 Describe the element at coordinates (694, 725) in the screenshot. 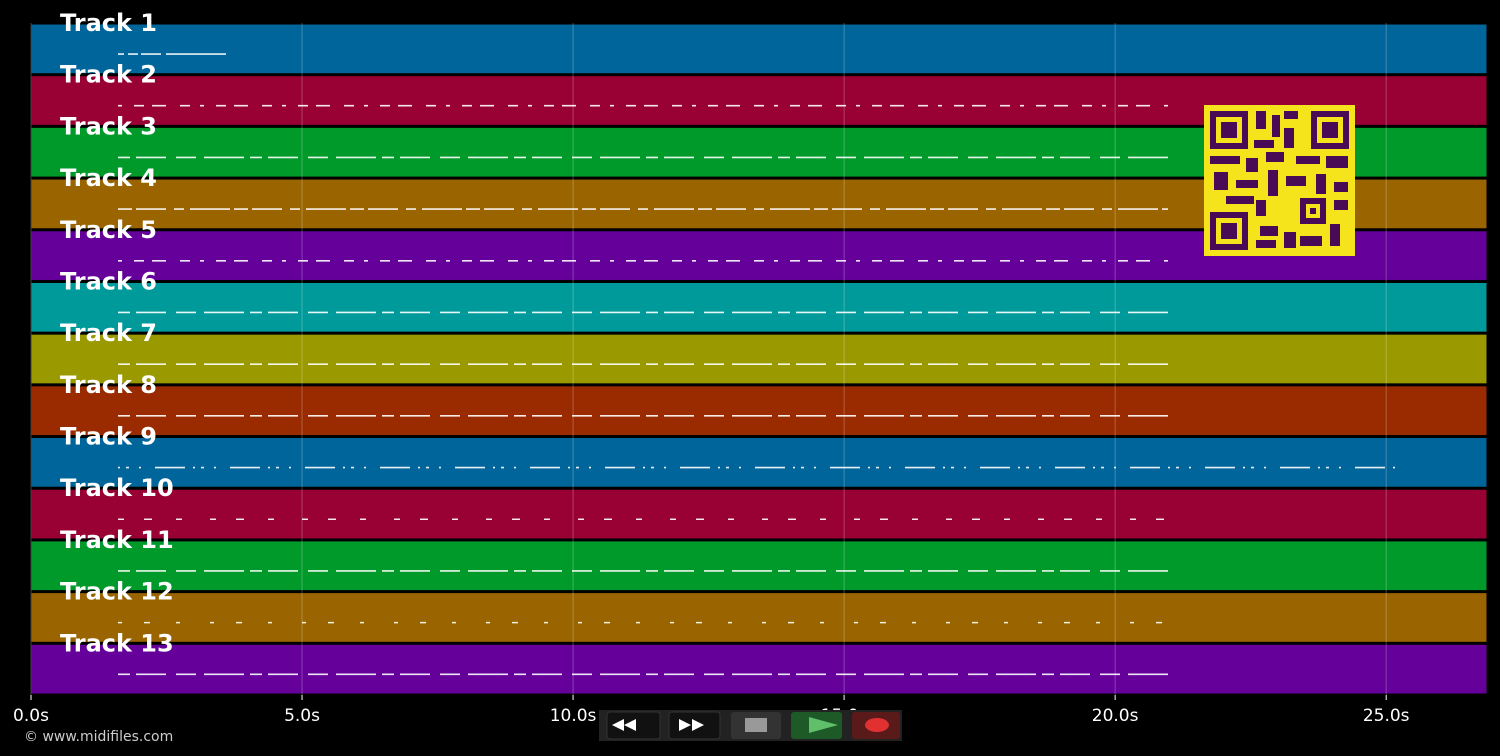

I see `fast-forward-button` at that location.